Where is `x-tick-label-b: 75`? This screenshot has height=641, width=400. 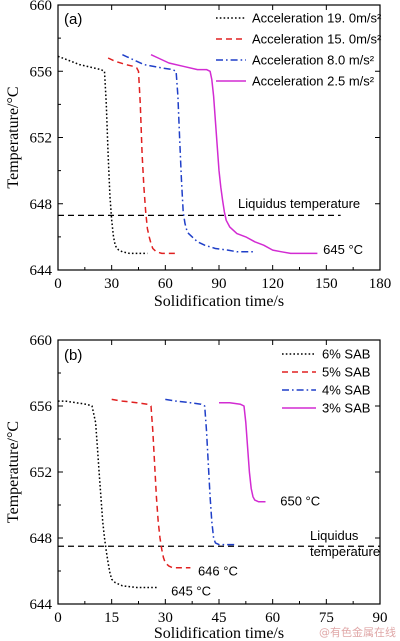 x-tick-label-b: 75 is located at coordinates (326, 618).